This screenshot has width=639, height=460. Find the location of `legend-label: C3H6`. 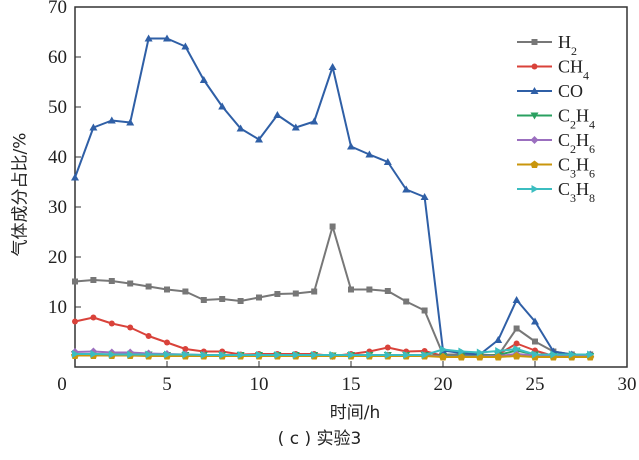

legend-label: C3H6 is located at coordinates (576, 168).